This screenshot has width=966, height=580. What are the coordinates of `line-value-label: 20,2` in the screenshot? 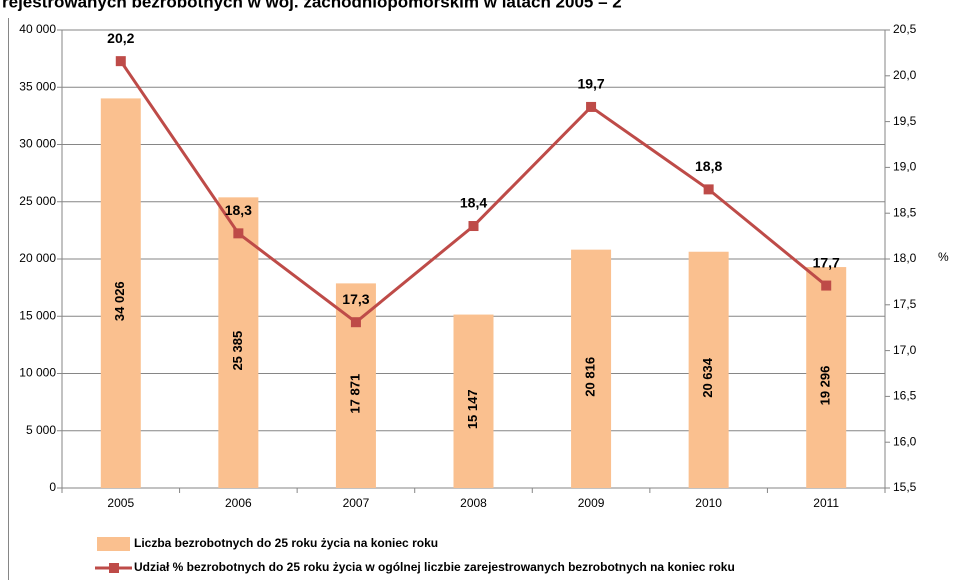 It's located at (120, 38).